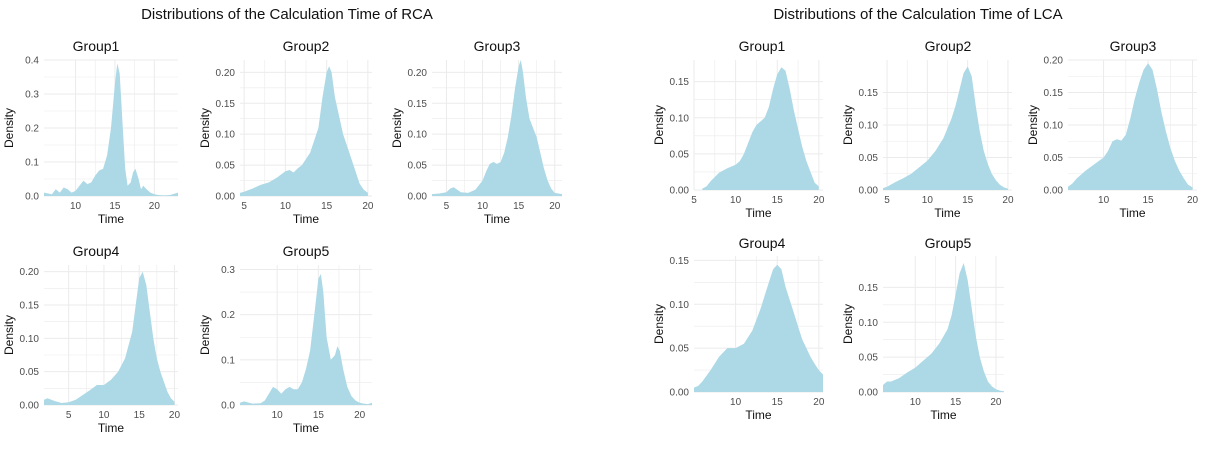 The width and height of the screenshot is (1213, 450). What do you see at coordinates (228, 406) in the screenshot?
I see `y-tick-label: 0.0` at bounding box center [228, 406].